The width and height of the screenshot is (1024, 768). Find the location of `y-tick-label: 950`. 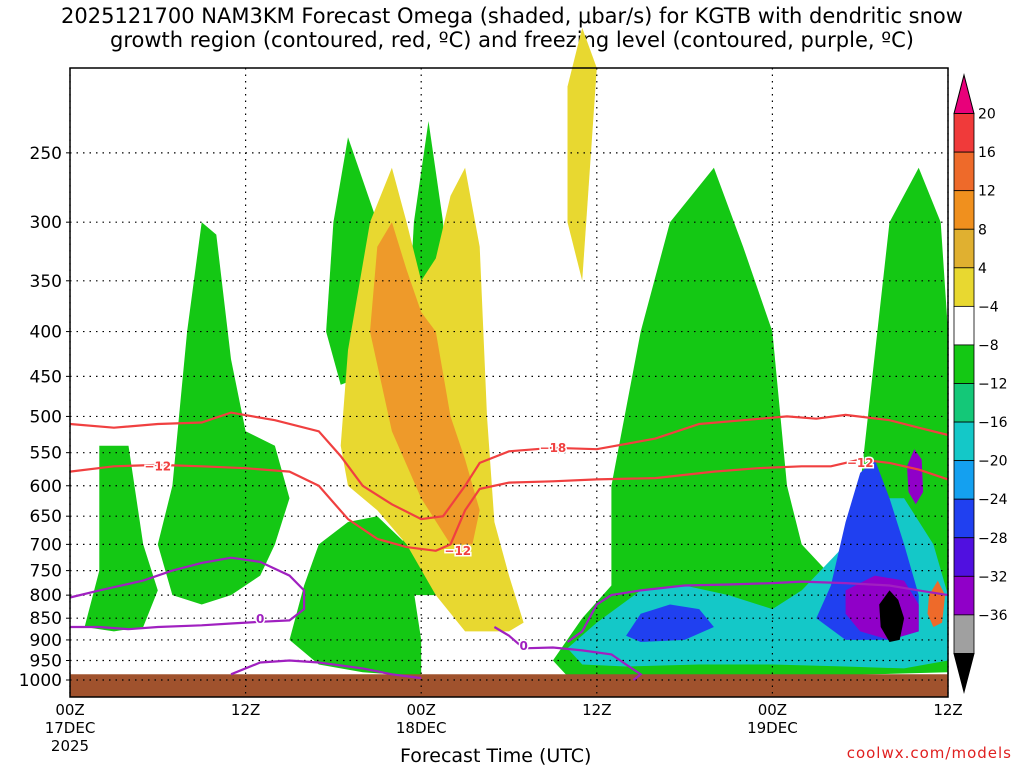

y-tick-label: 950 is located at coordinates (46, 661).